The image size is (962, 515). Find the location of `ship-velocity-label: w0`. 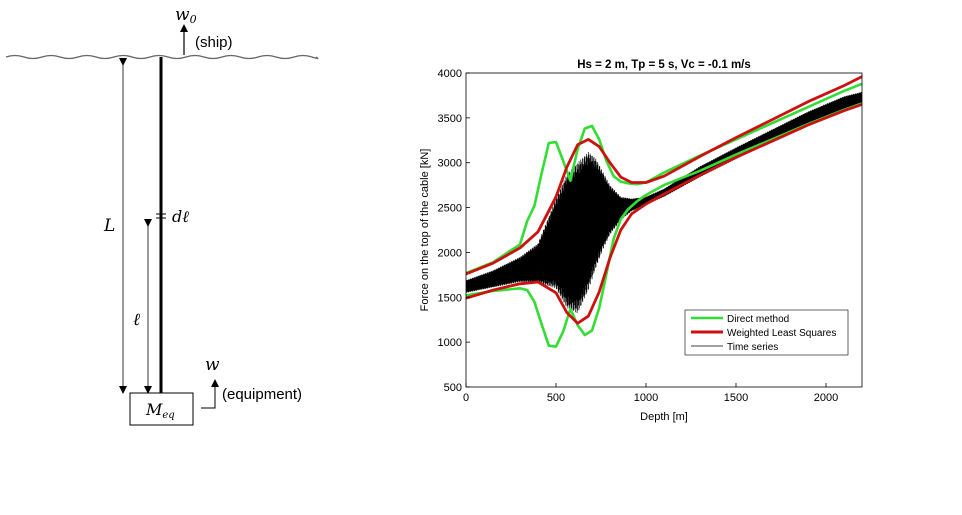

ship-velocity-label: w0 is located at coordinates (186, 15).